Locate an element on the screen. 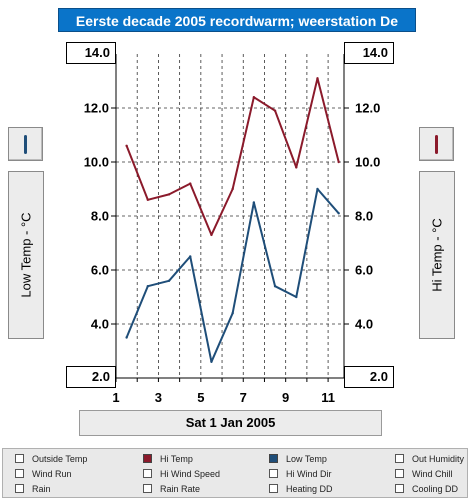  right-axis-max-box: 14.0 is located at coordinates (369, 53).